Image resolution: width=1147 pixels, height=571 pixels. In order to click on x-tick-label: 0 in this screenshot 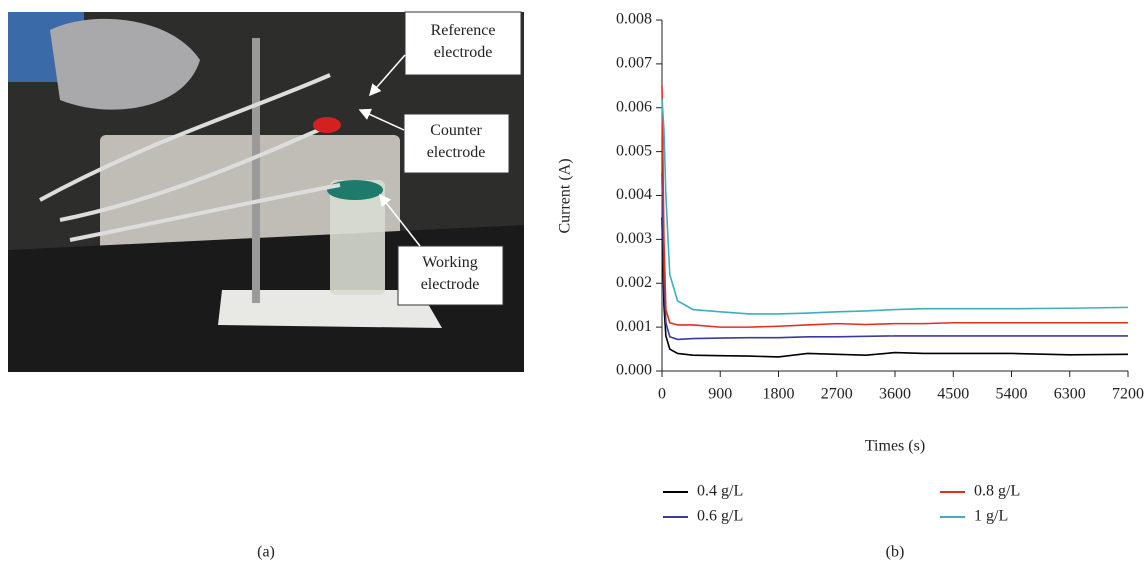, I will do `click(662, 394)`.